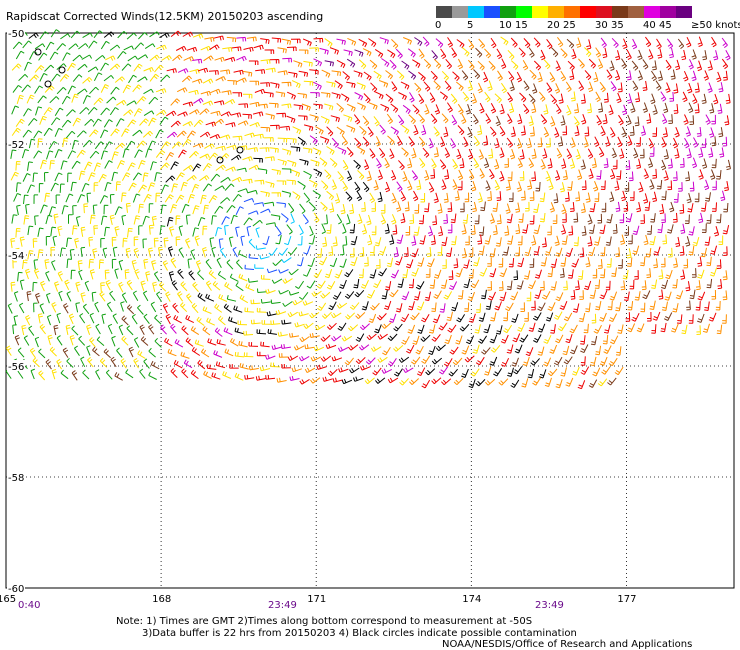 The height and width of the screenshot is (650, 740). Describe the element at coordinates (438, 25) in the screenshot. I see `color-scale-label: 0` at that location.